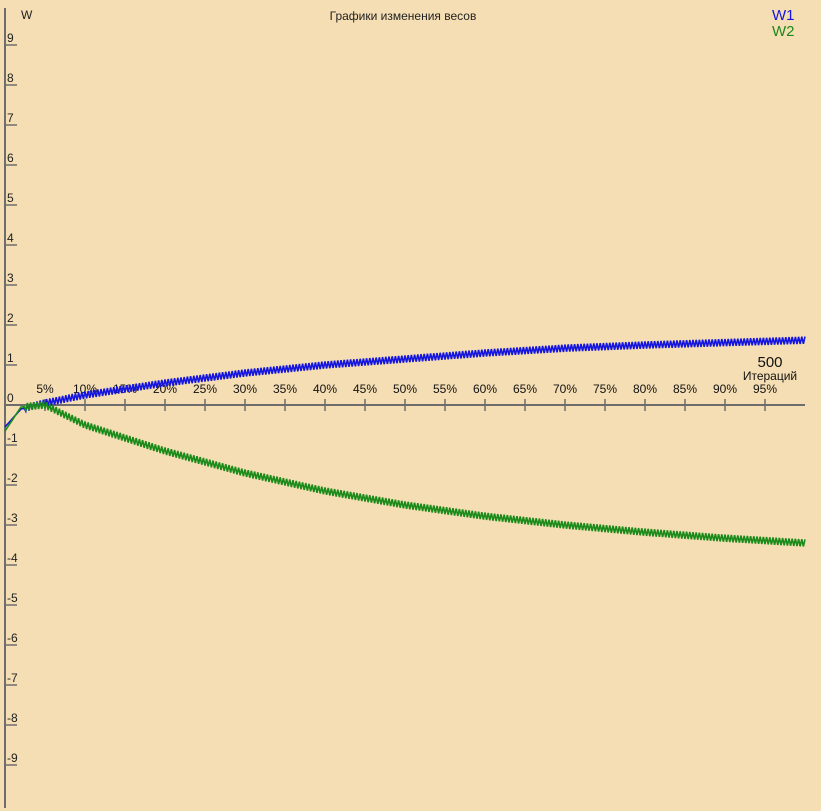  Describe the element at coordinates (445, 389) in the screenshot. I see `x-tick-label: 55%` at that location.